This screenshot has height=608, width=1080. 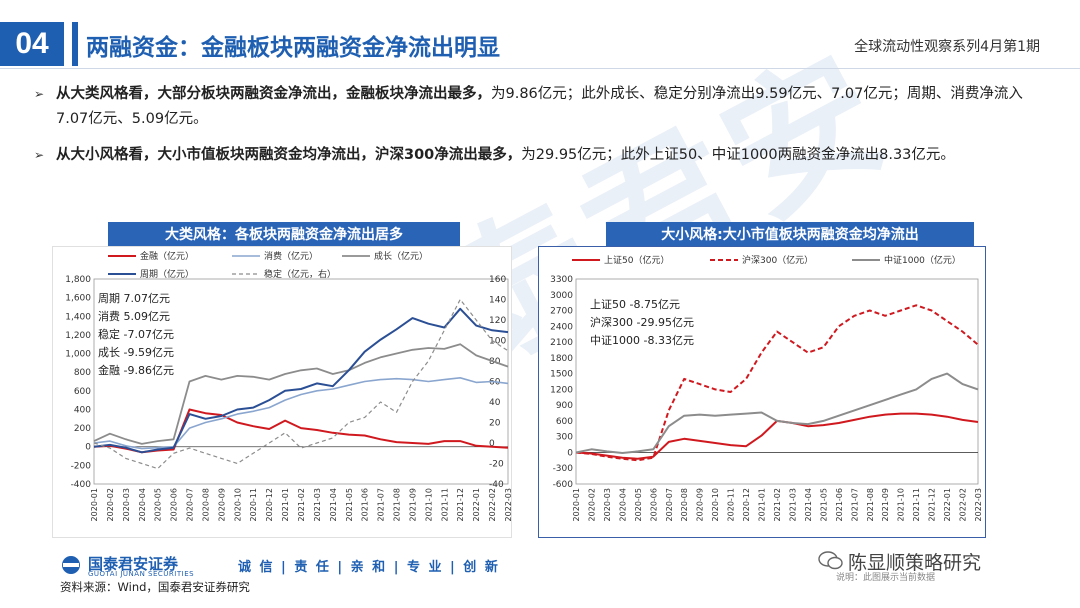 I want to click on legend-label: 中证1000（亿元）, so click(x=922, y=260).